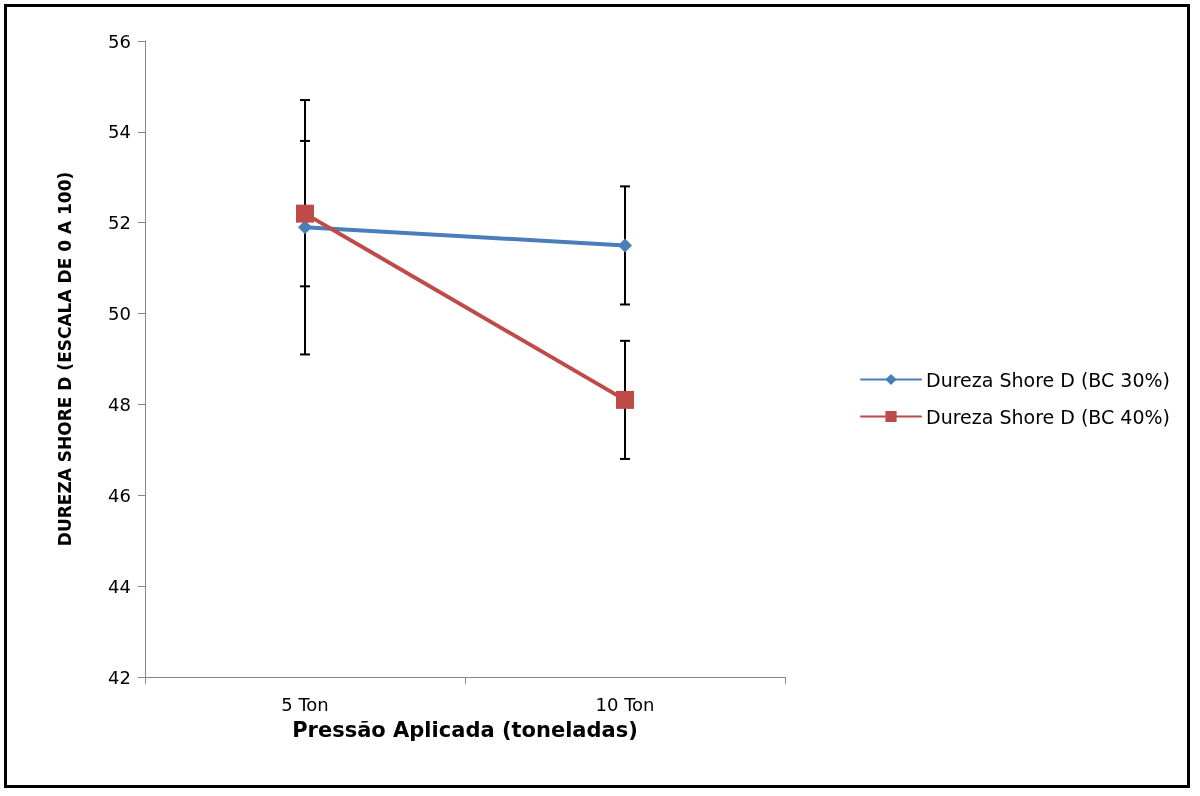  What do you see at coordinates (119, 404) in the screenshot?
I see `y-tick-label: 48` at bounding box center [119, 404].